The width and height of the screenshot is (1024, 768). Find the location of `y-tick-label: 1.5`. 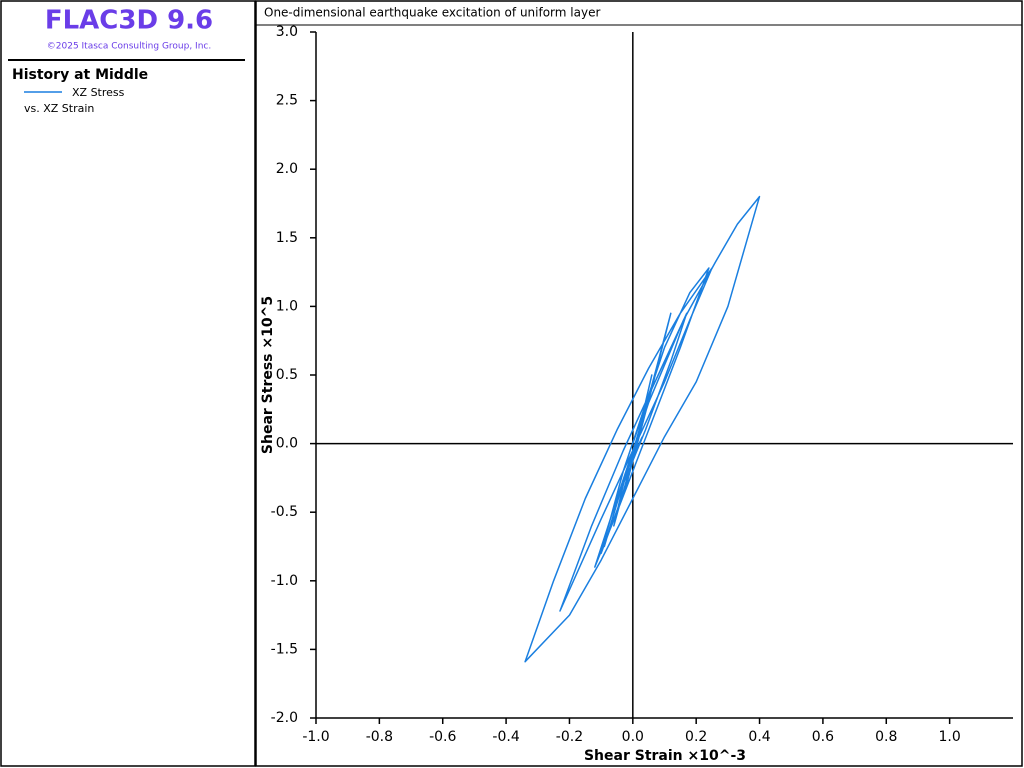

y-tick-label: 1.5 is located at coordinates (287, 238).